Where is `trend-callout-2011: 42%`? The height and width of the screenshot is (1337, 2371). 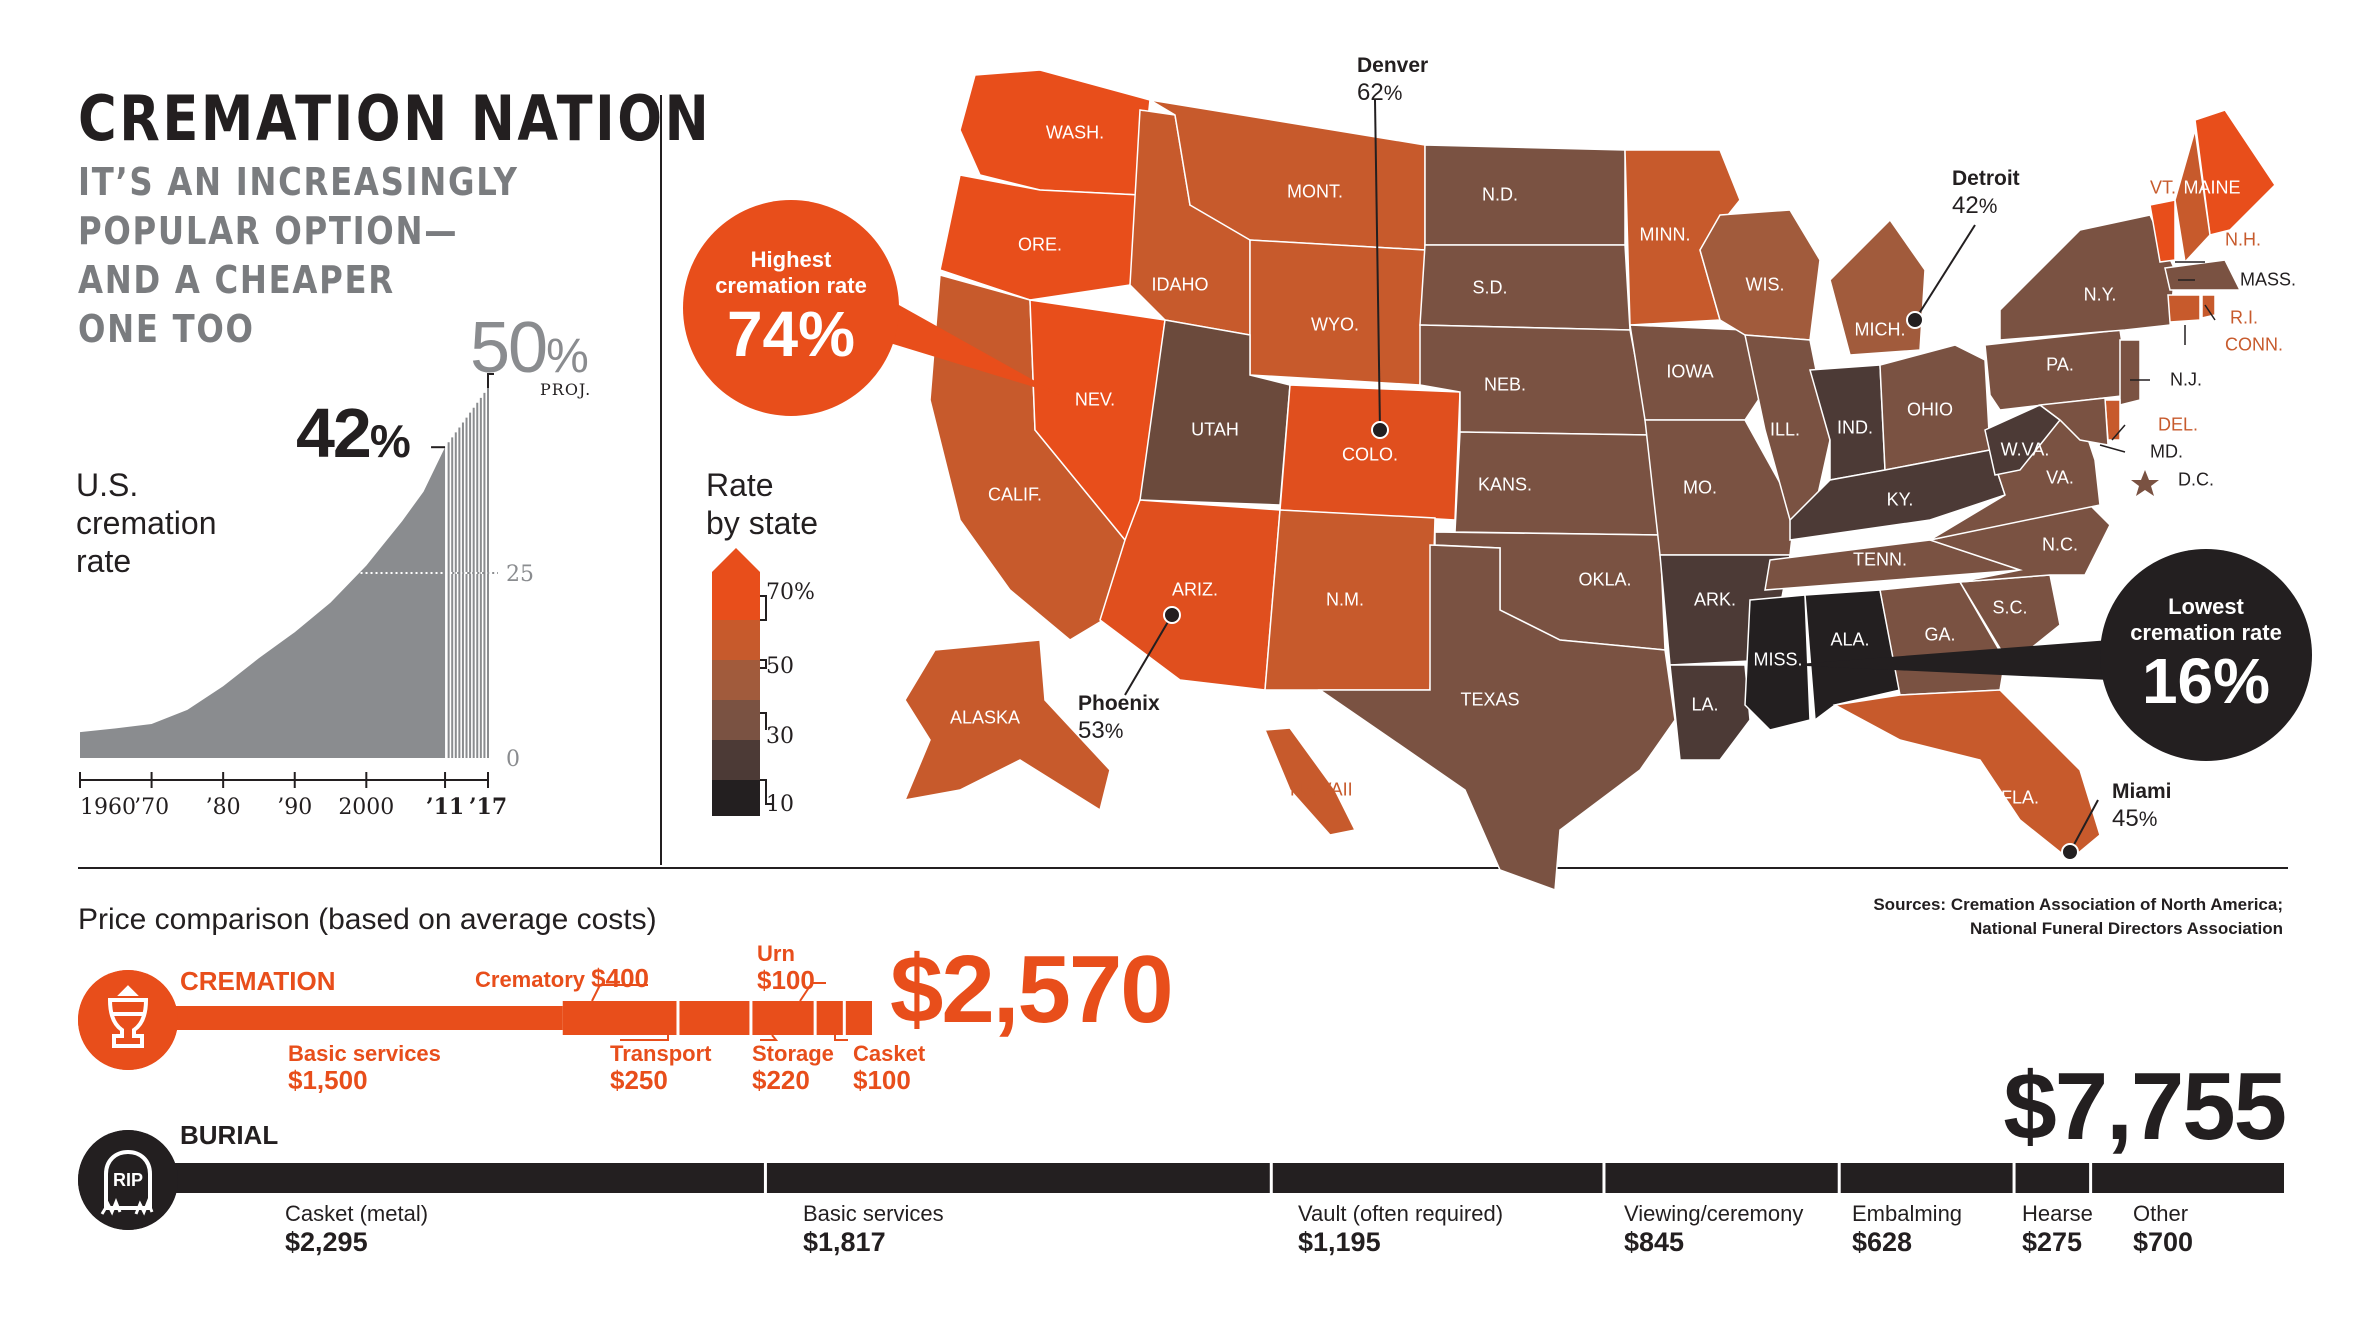
trend-callout-2011: 42% is located at coordinates (353, 433).